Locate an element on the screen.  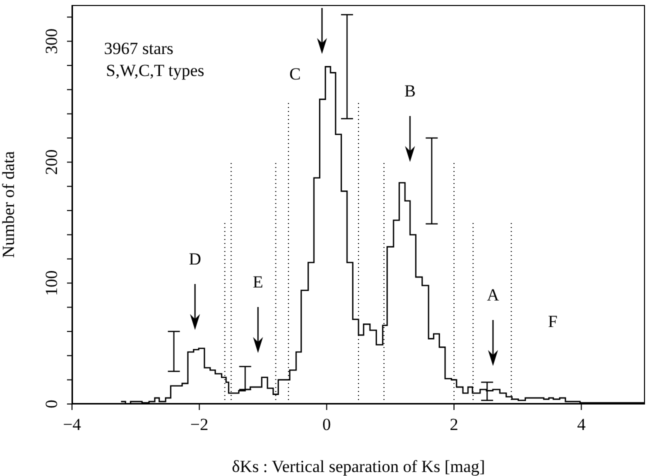
y-tick-label: 100 is located at coordinates (51, 283).